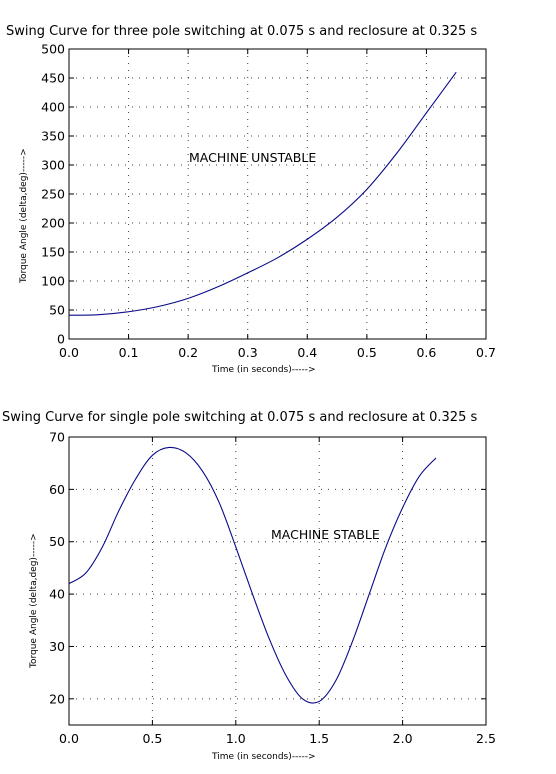  Describe the element at coordinates (319, 738) in the screenshot. I see `x-tick-label: 1.5` at that location.